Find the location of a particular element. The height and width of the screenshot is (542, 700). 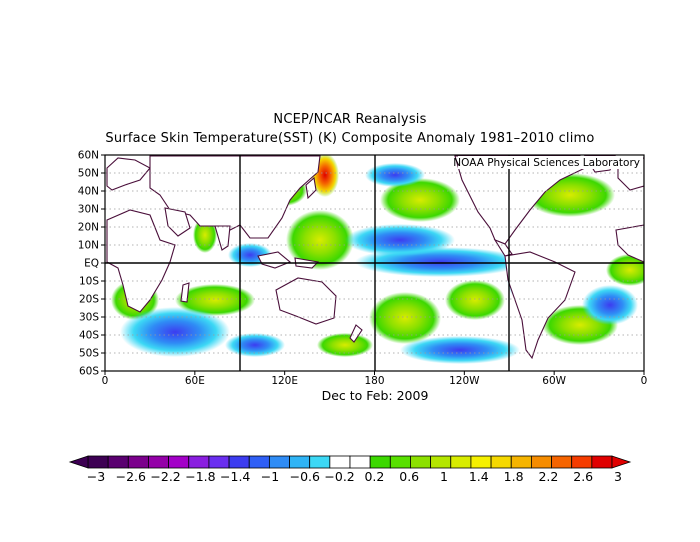

colorbar-label: −3 is located at coordinates (96, 476).